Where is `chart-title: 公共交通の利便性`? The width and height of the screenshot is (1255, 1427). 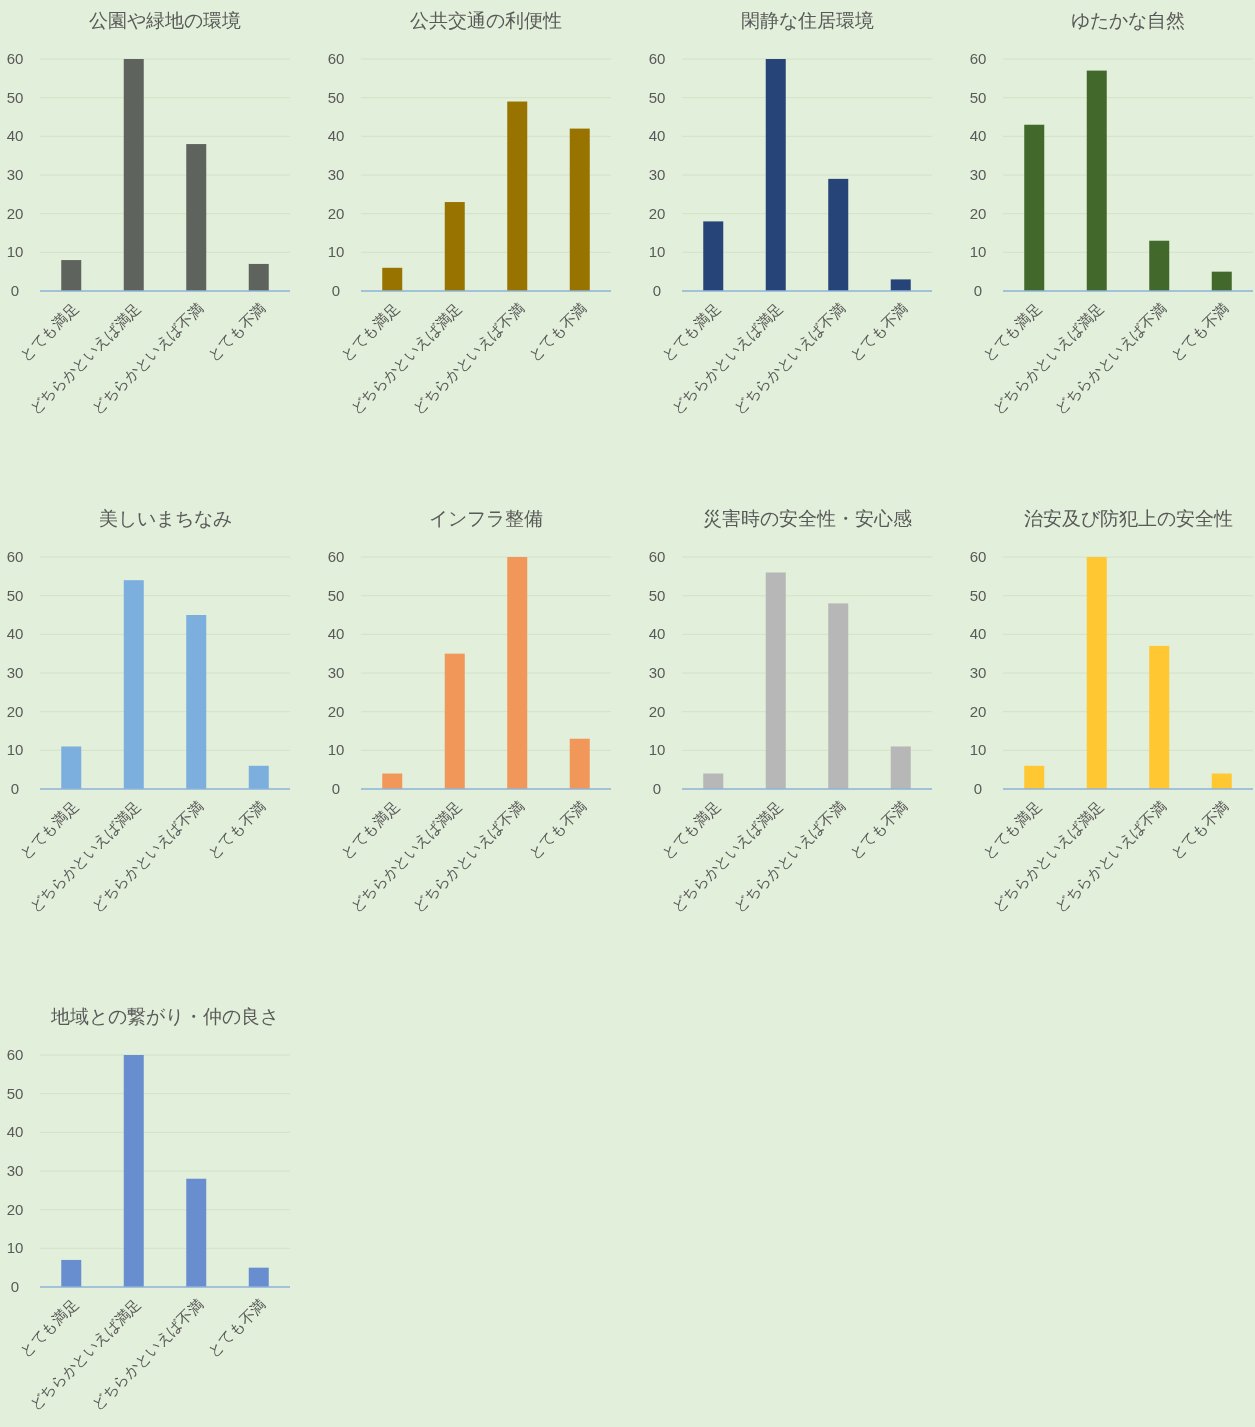
chart-title: 公共交通の利便性 is located at coordinates (486, 20).